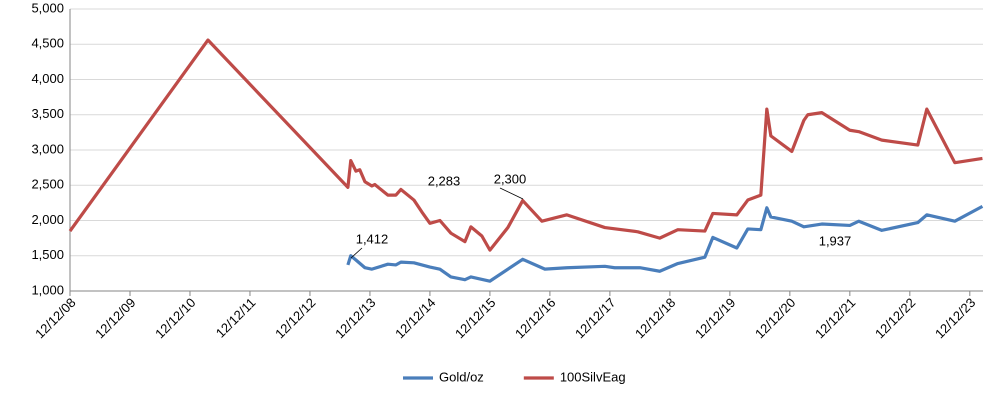 The image size is (1003, 401). I want to click on y-tick-label: 1,000, so click(47, 289).